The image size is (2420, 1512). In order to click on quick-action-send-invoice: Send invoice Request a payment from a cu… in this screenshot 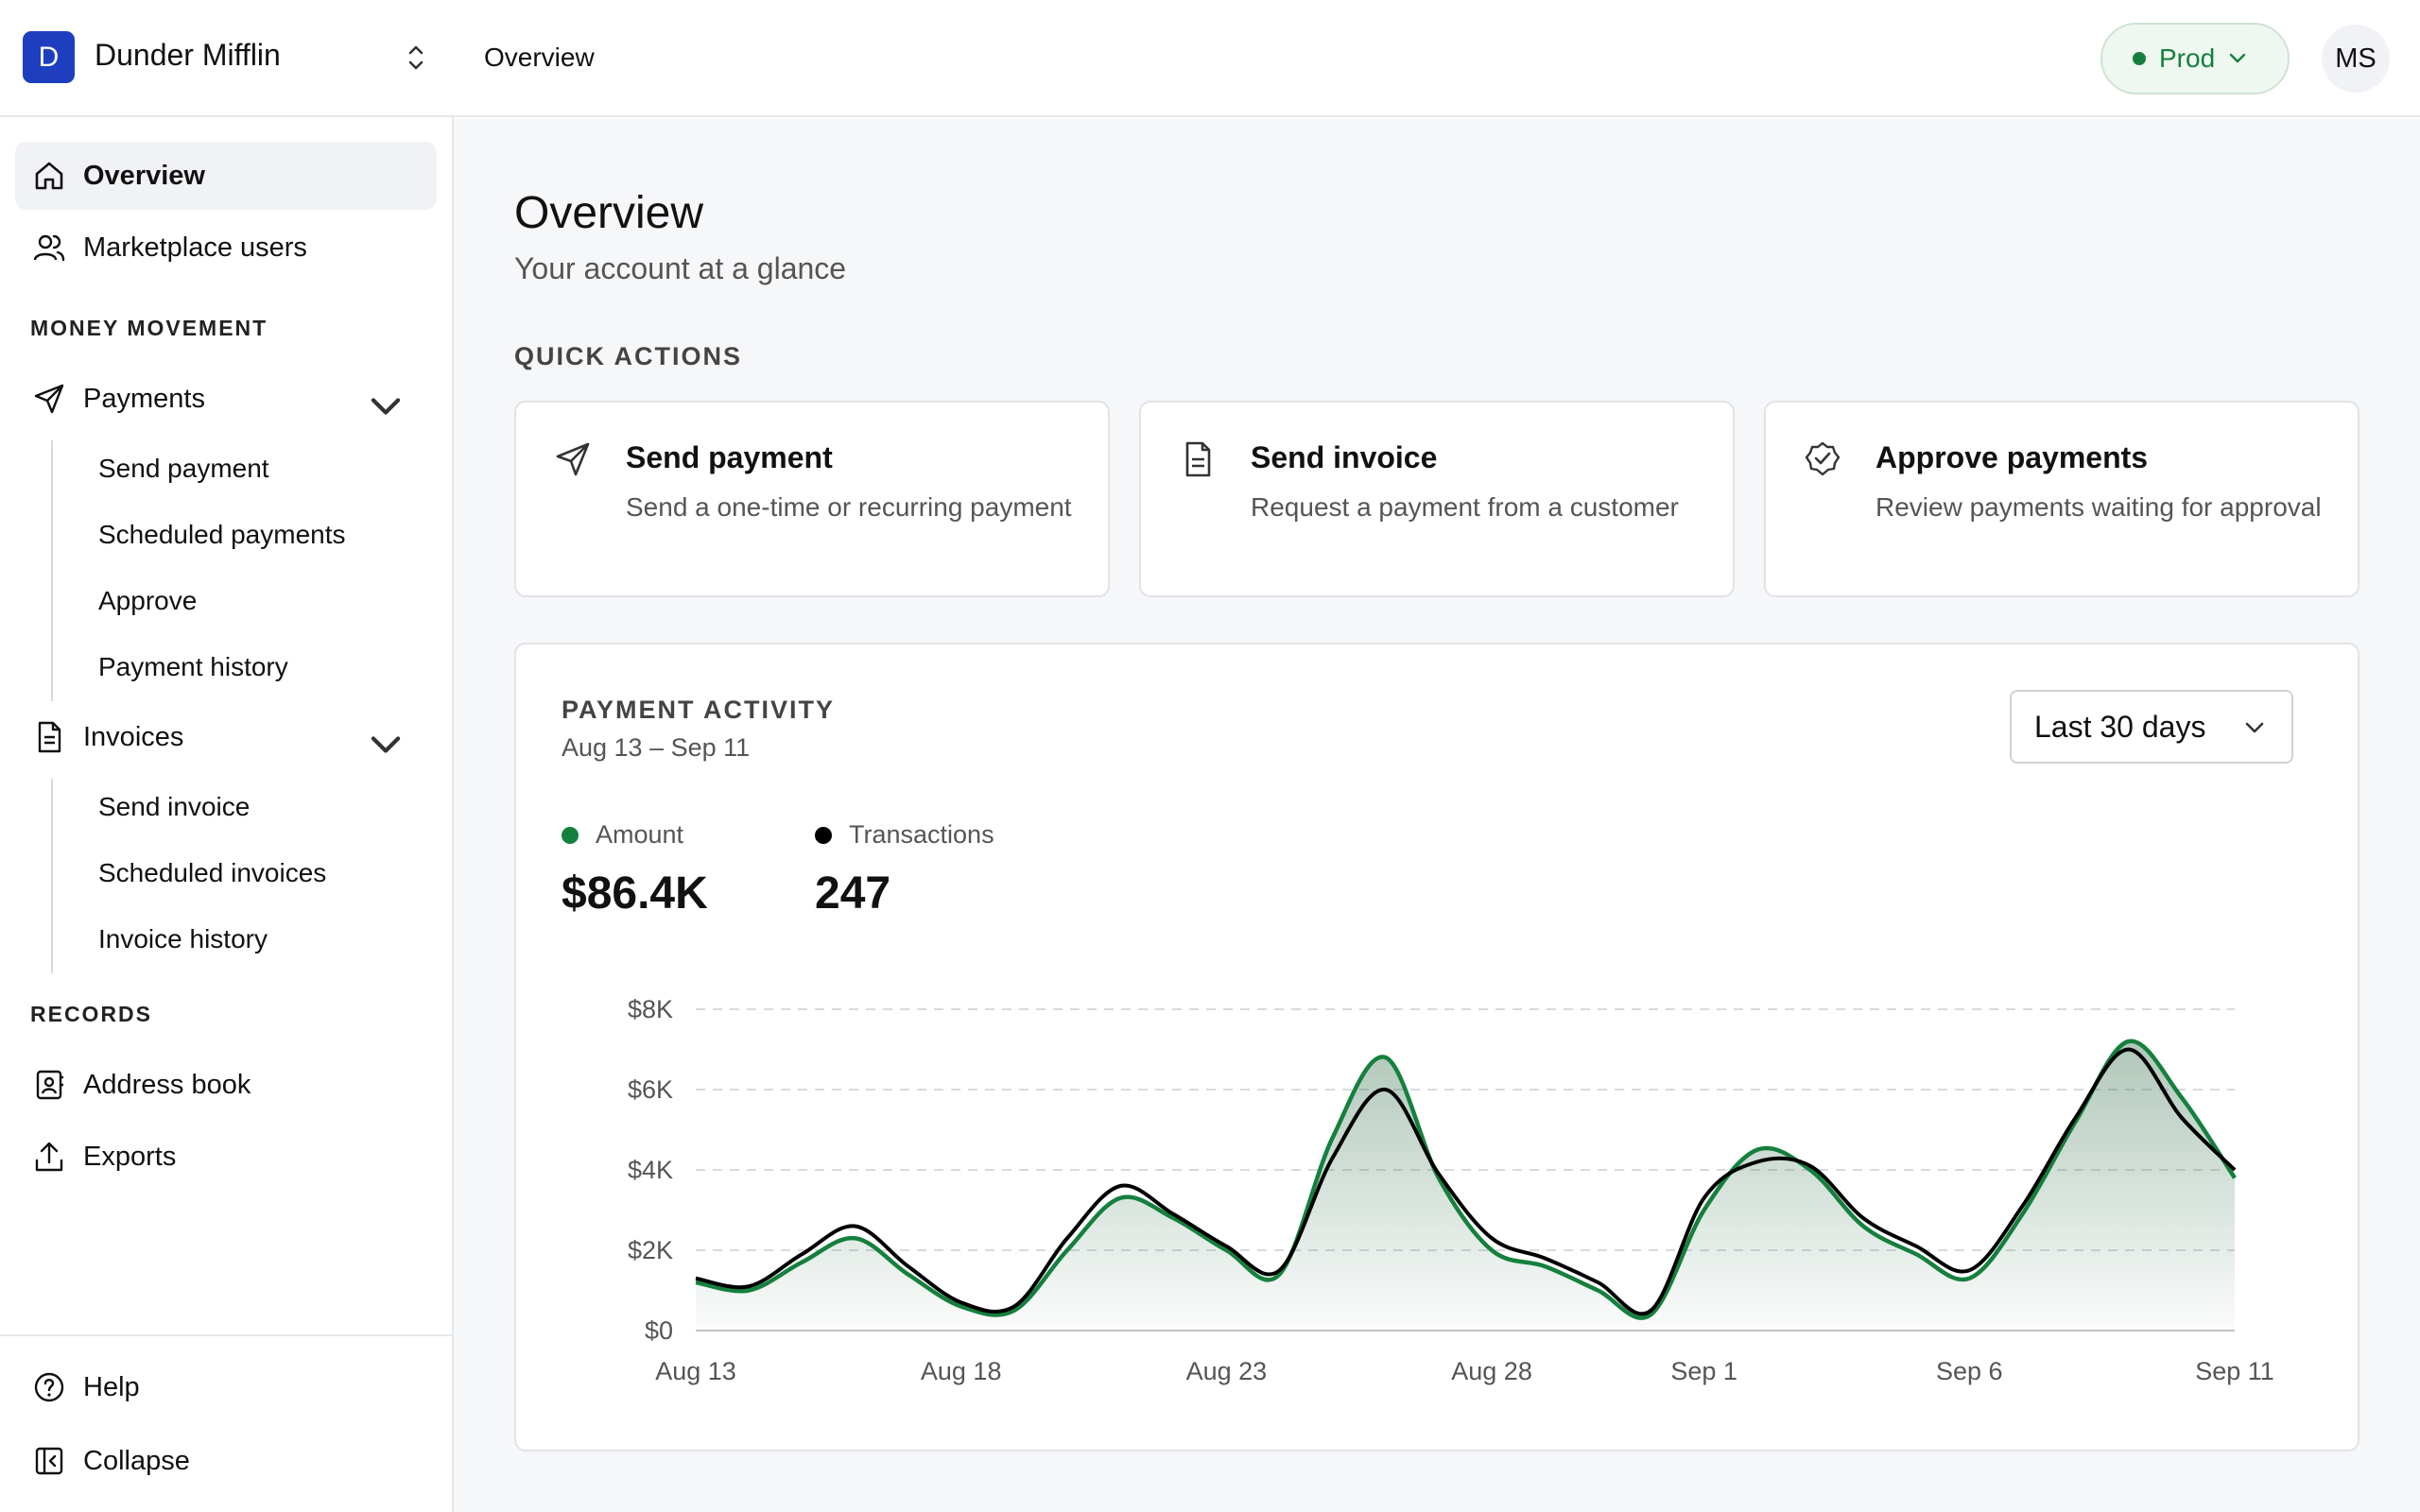, I will do `click(1437, 499)`.